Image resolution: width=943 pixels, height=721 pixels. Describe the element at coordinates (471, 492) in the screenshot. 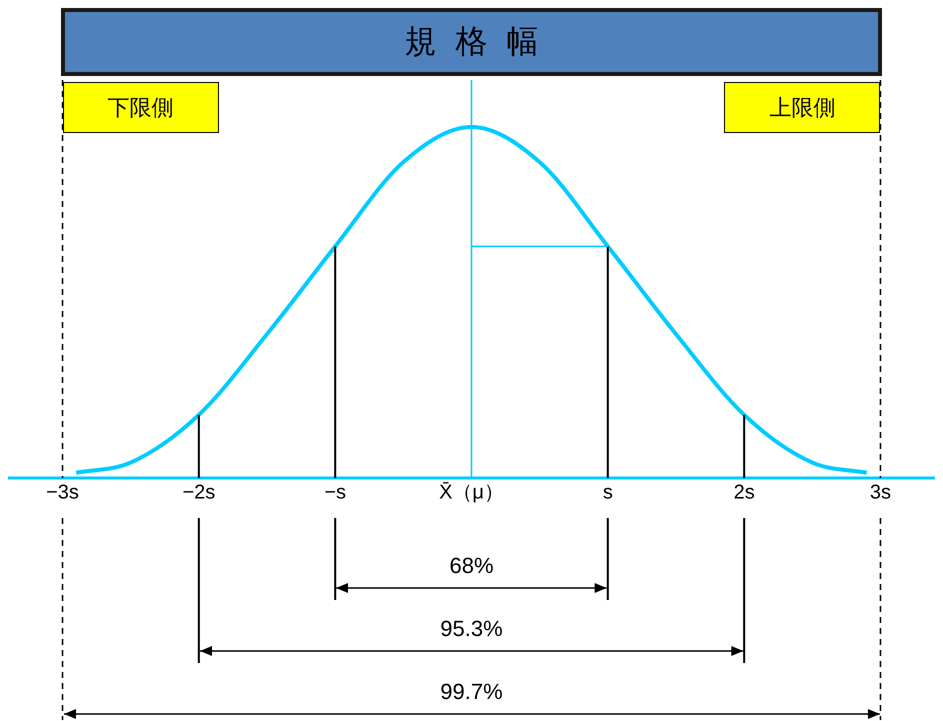

I see `x-tick-label: X̄（μ）` at that location.